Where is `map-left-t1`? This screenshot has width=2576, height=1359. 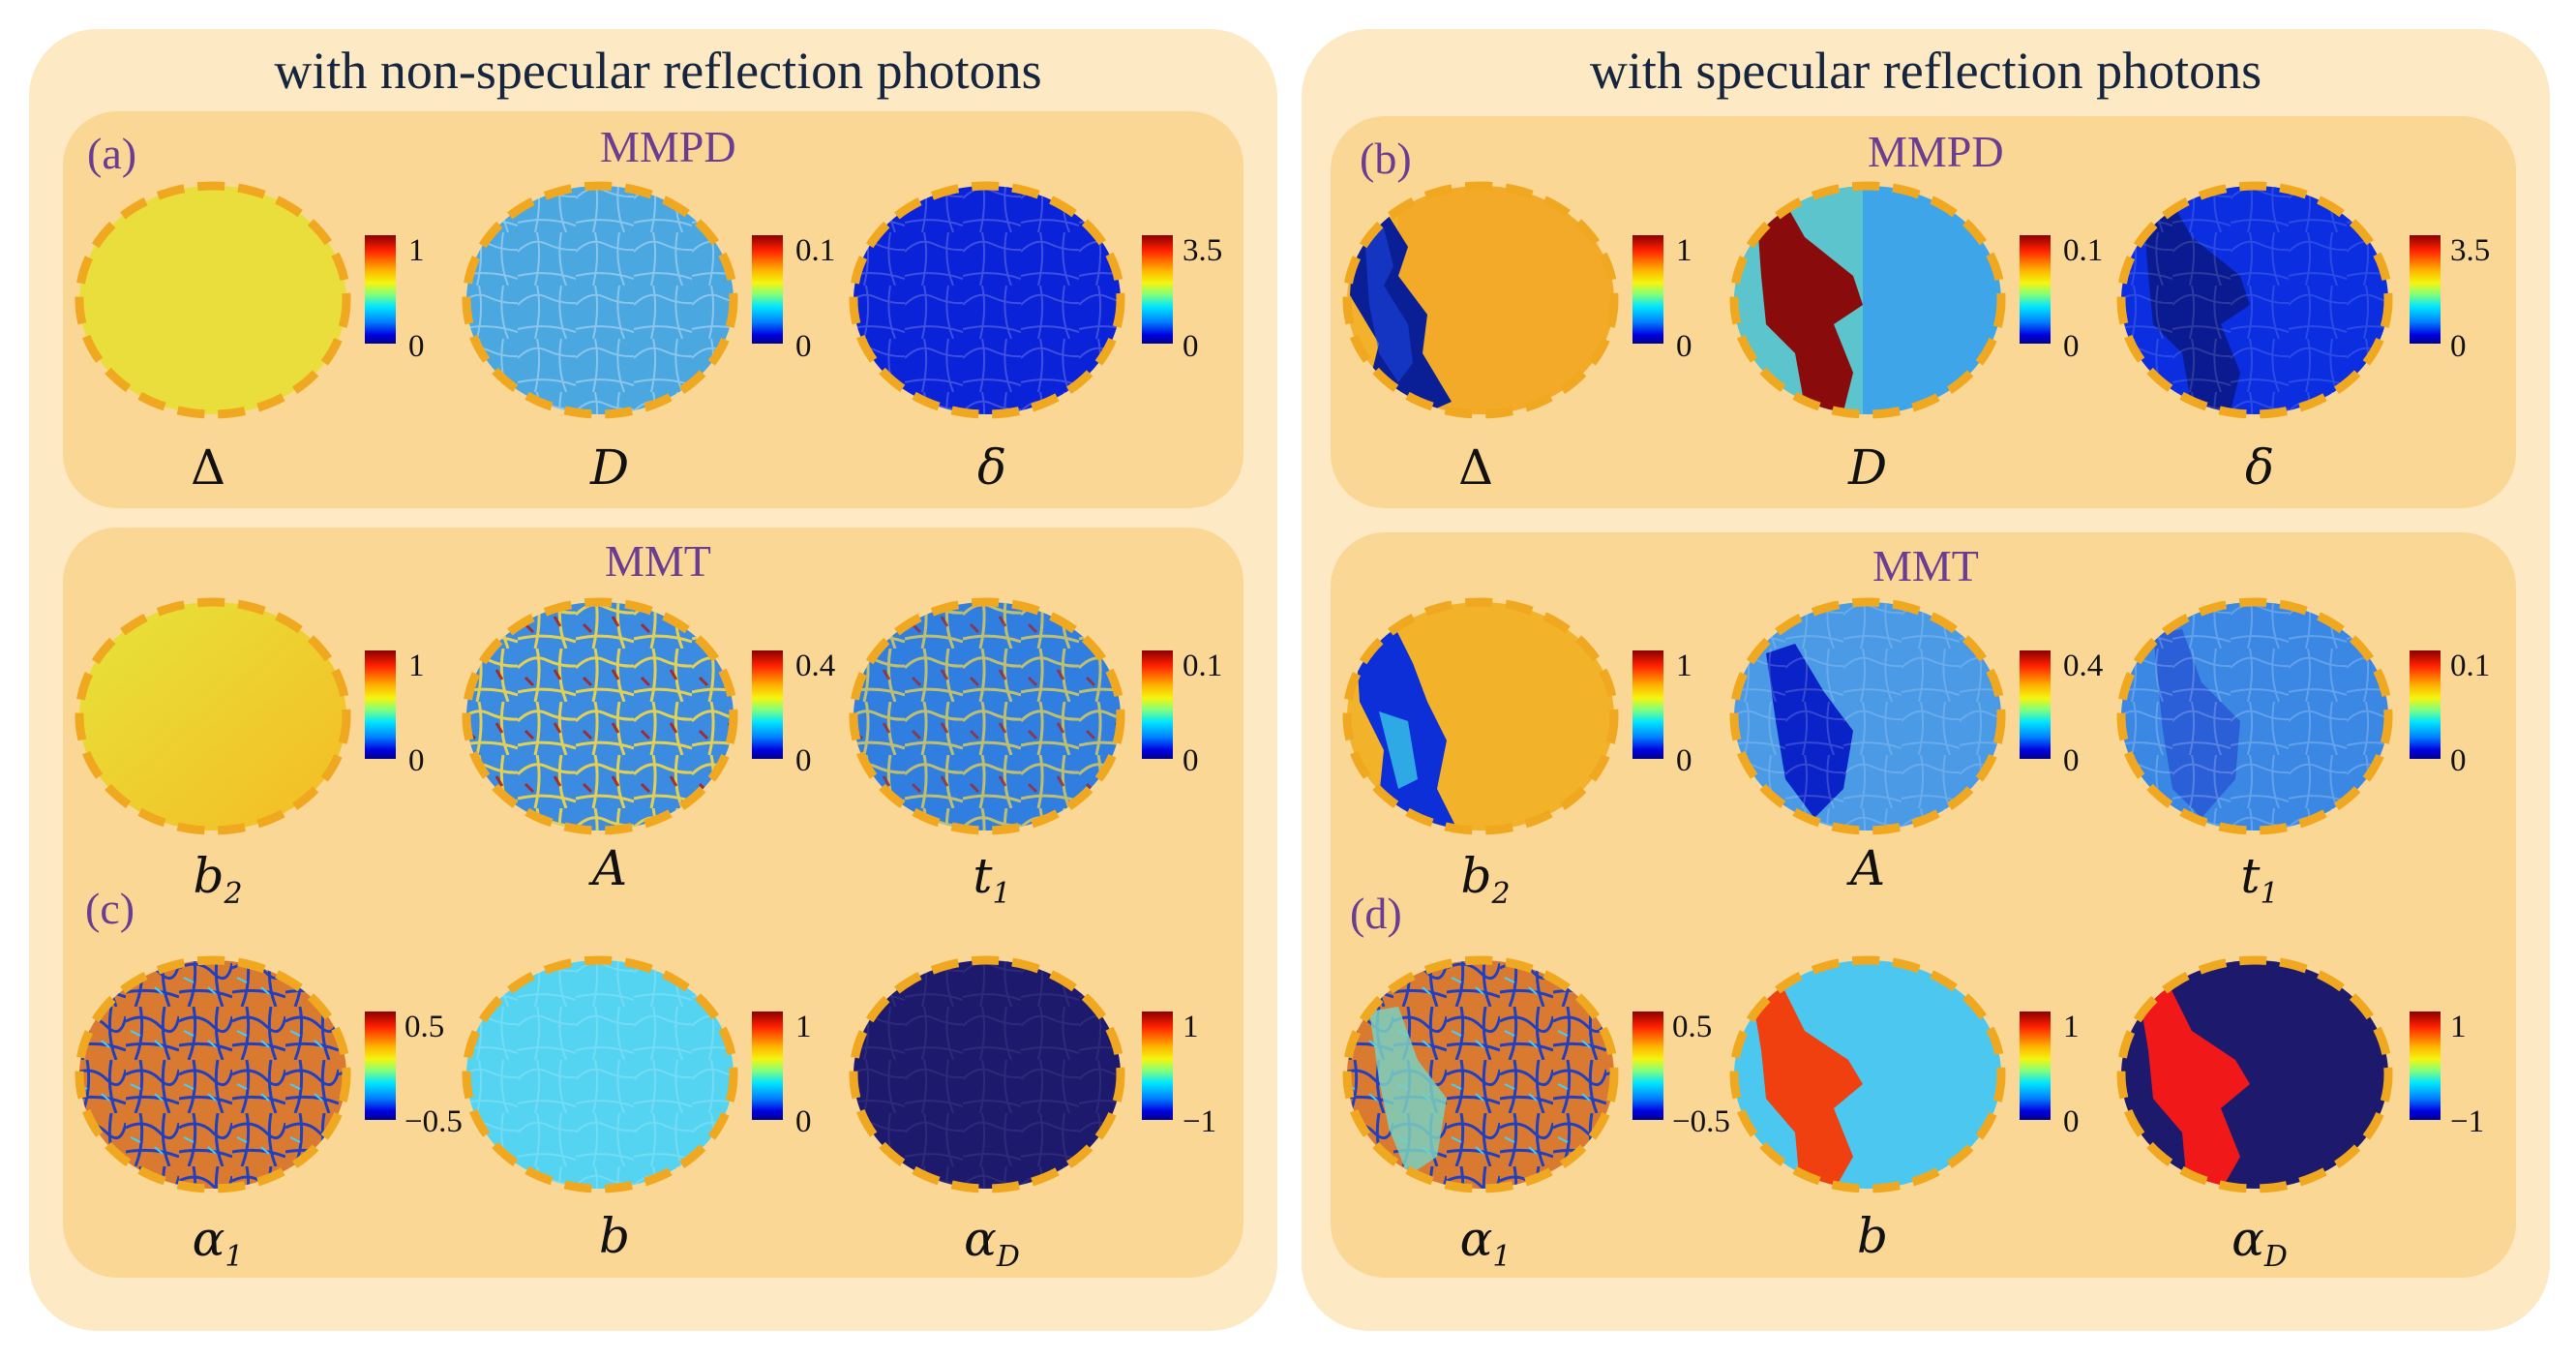 map-left-t1 is located at coordinates (987, 716).